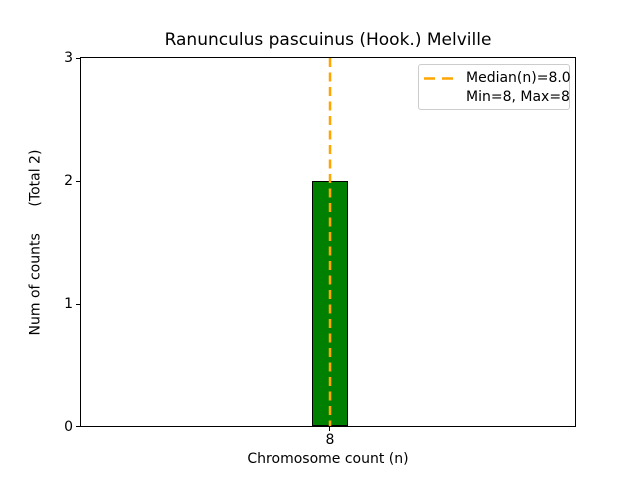 The width and height of the screenshot is (640, 480). I want to click on legend: Median(n)=8.0 Min=8, Max=8, so click(494, 87).